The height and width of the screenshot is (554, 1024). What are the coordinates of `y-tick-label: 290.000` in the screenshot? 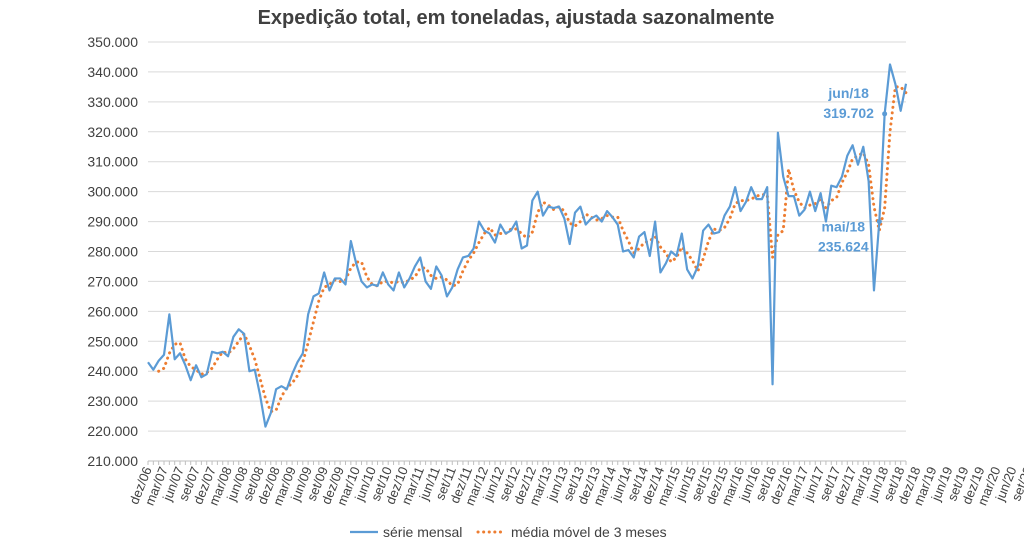 It's located at (112, 222).